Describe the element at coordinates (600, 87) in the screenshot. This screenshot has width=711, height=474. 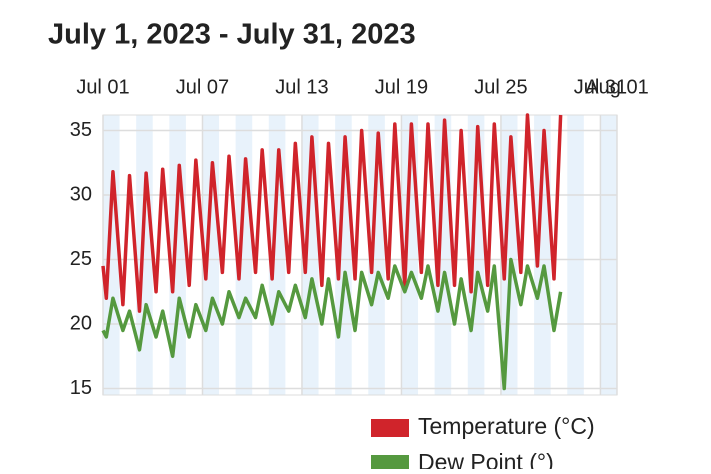
I see `x-tick-label: Jul 31` at that location.